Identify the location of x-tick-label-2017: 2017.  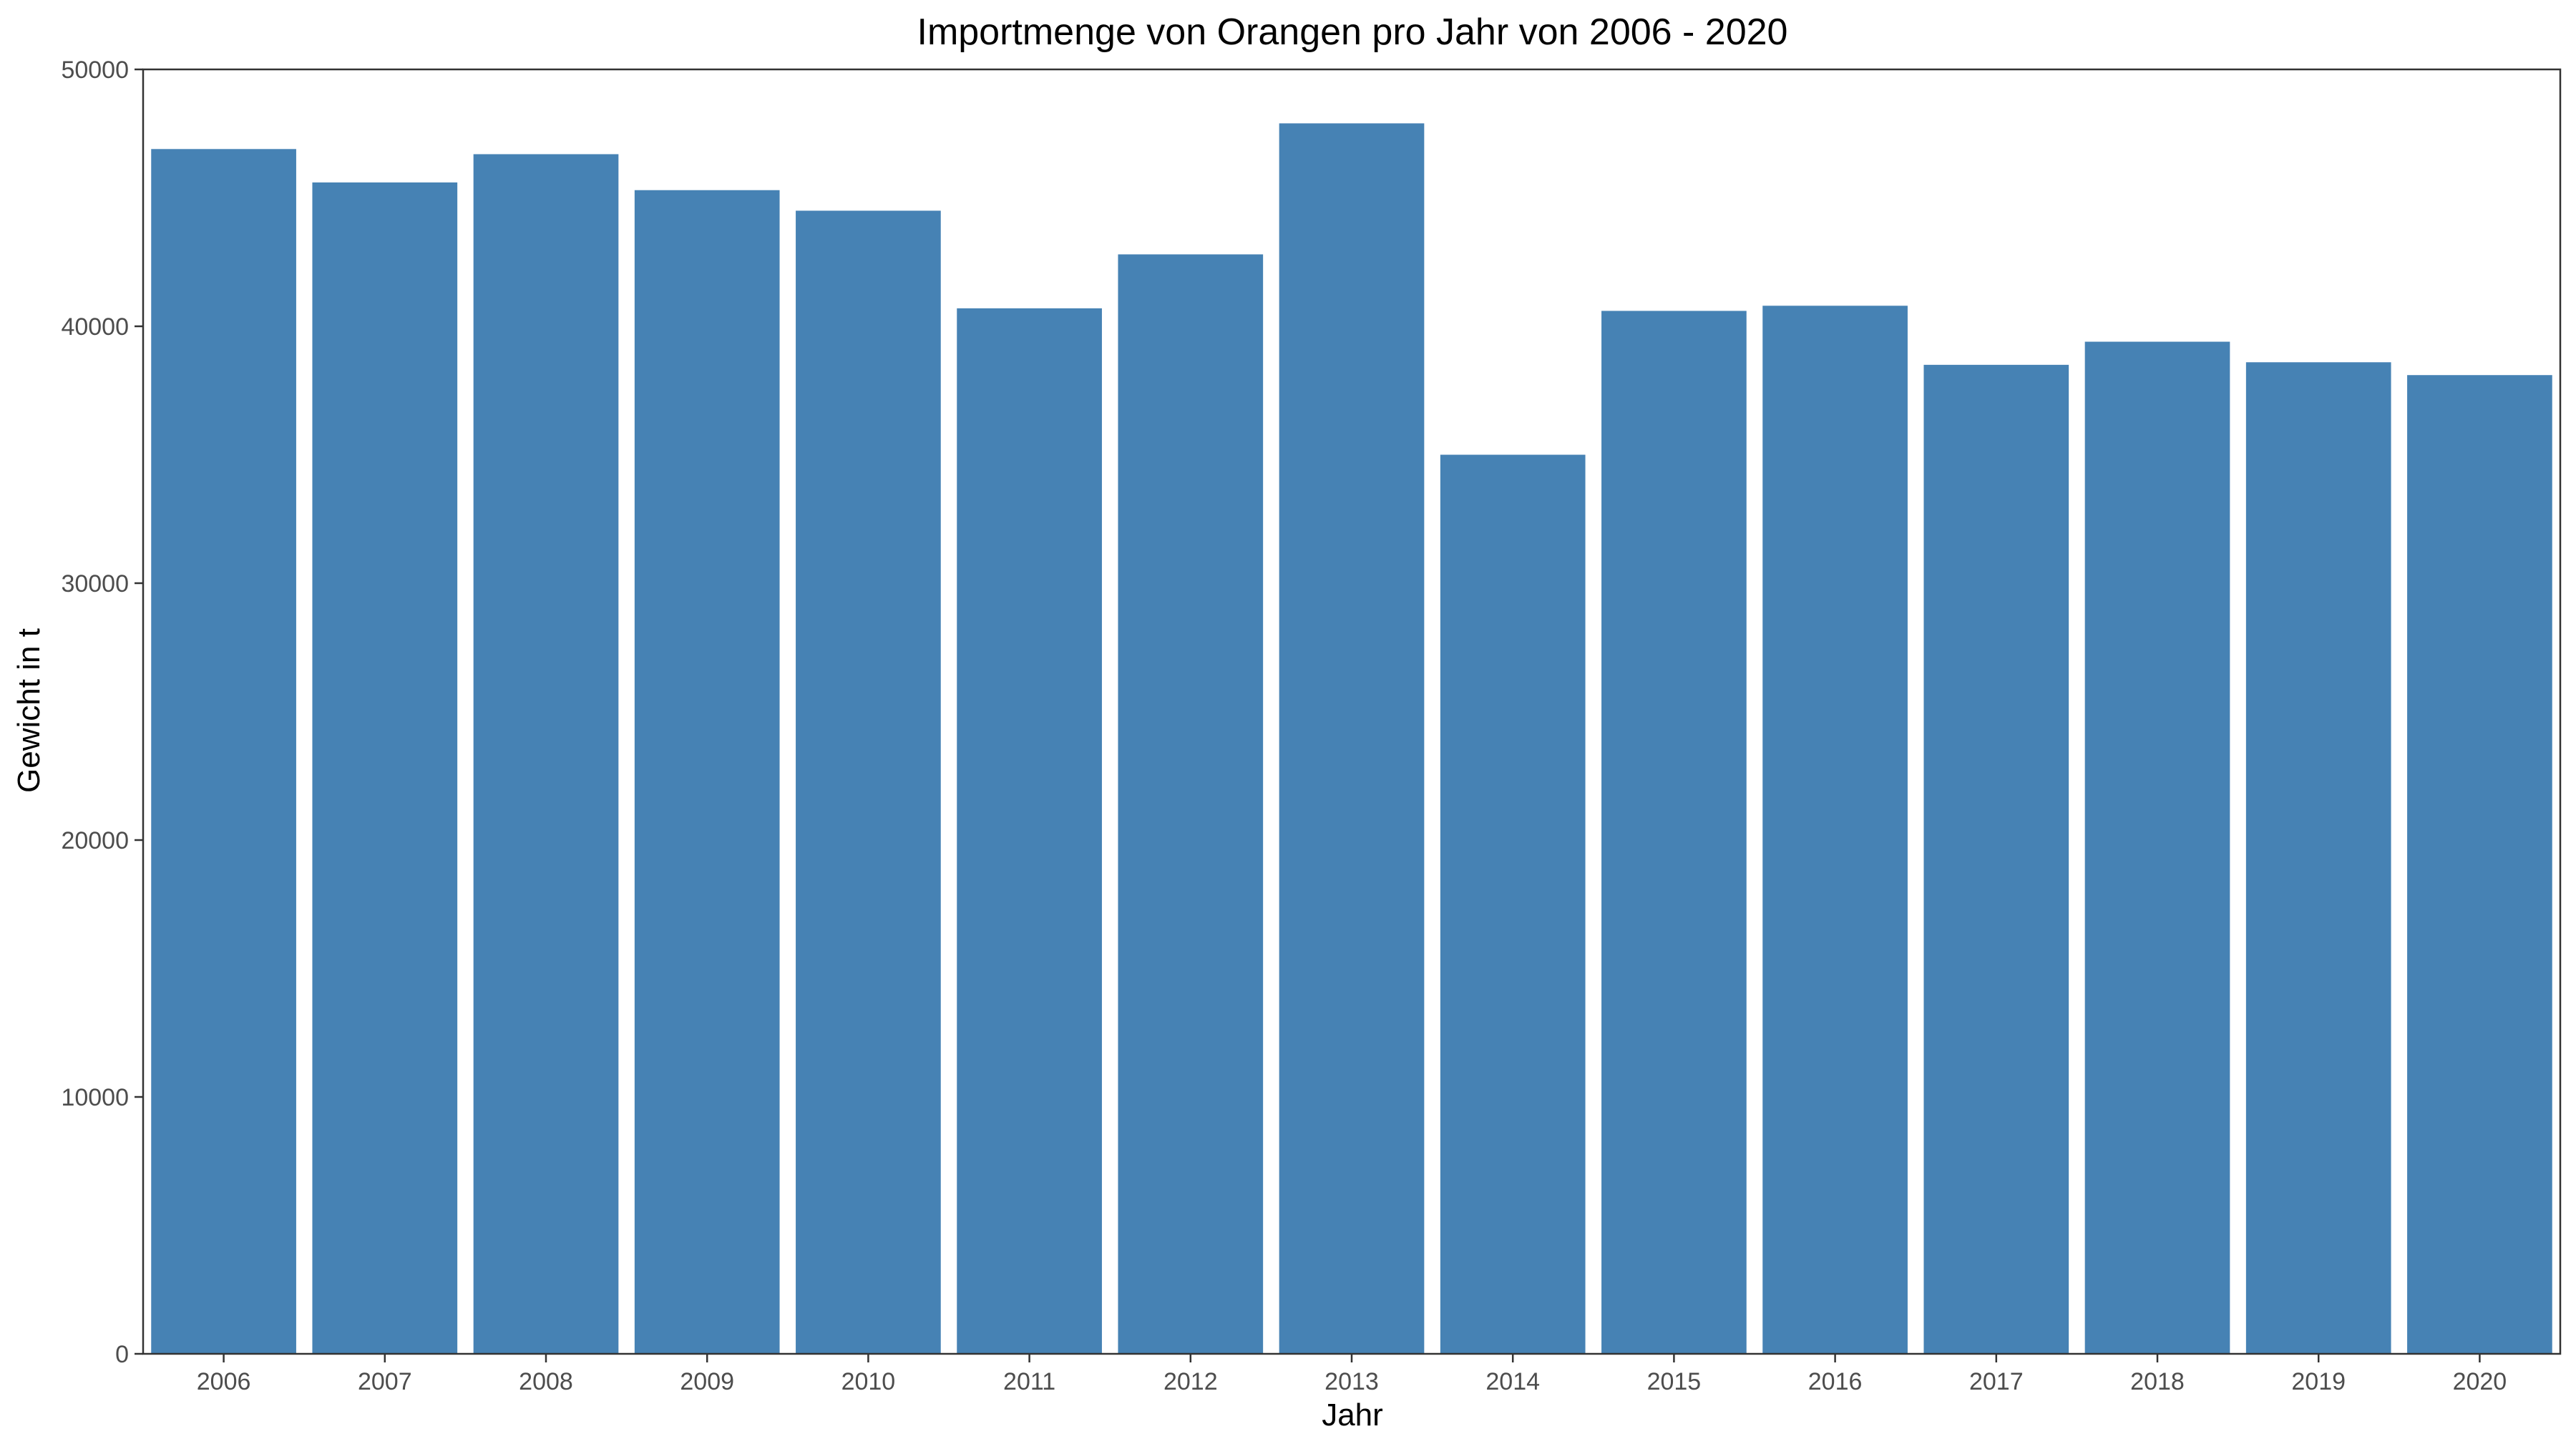
(1996, 1381).